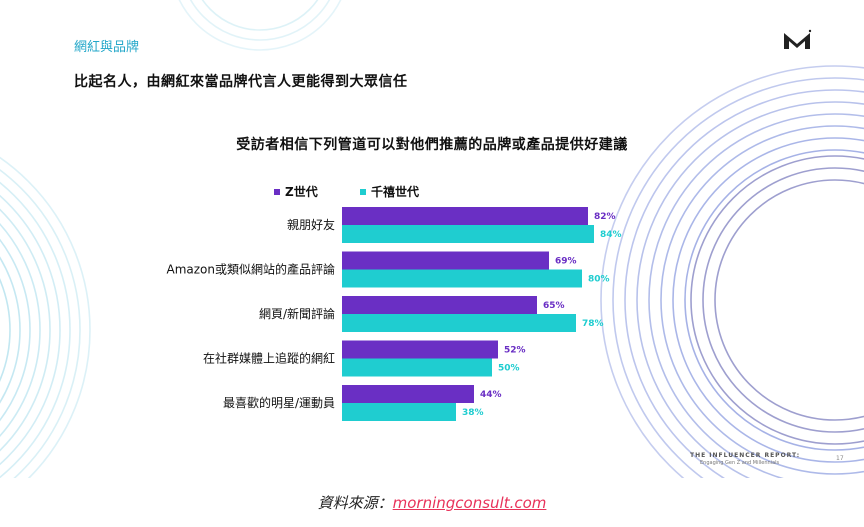  What do you see at coordinates (599, 280) in the screenshot?
I see `value-label: 80%` at bounding box center [599, 280].